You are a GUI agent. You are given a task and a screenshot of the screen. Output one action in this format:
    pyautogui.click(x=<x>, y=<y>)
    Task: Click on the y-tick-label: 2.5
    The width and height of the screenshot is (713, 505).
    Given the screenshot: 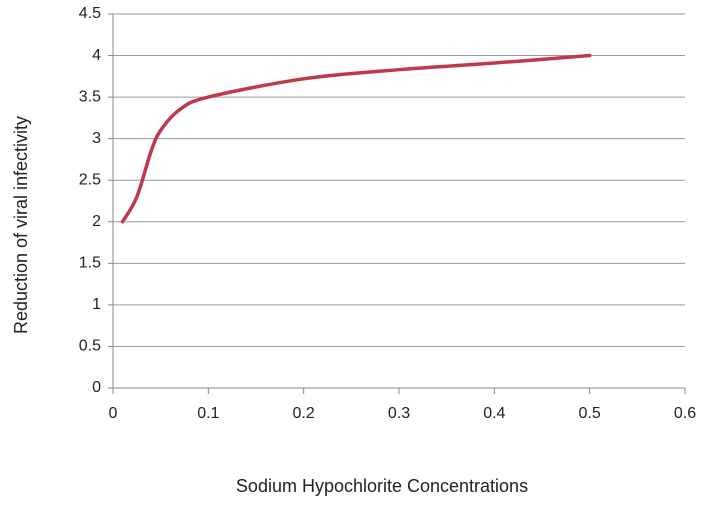 What is the action you would take?
    pyautogui.click(x=90, y=179)
    